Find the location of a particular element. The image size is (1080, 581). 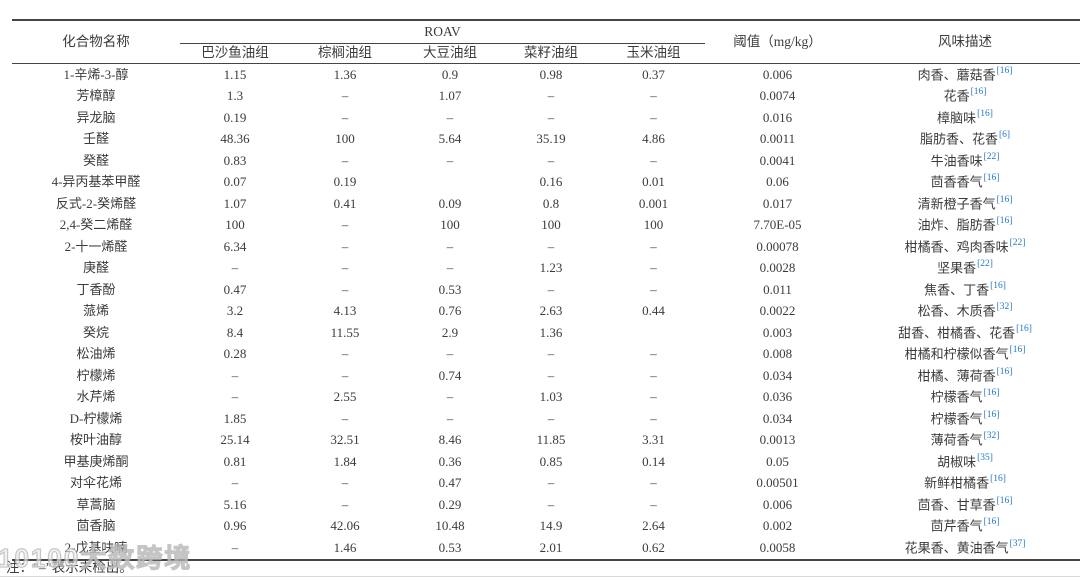

flavor-description: 柑橘香、鸡肉香味[22] is located at coordinates (965, 247).